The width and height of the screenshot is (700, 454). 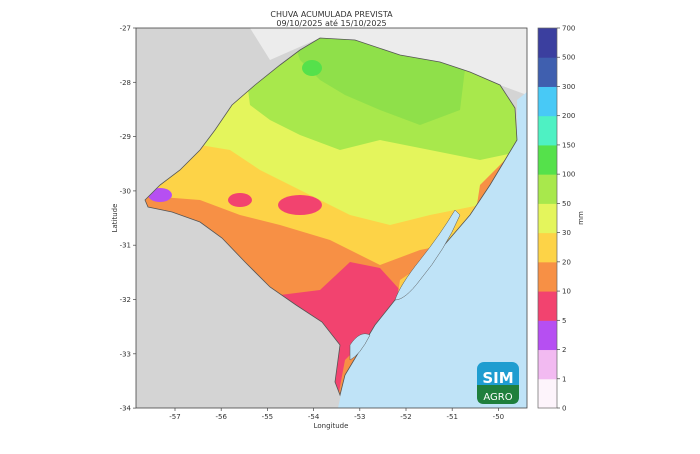 What do you see at coordinates (336, 414) in the screenshot?
I see `x-axis: -57 -56 -55 -54 -53 -52 -51 -50` at bounding box center [336, 414].